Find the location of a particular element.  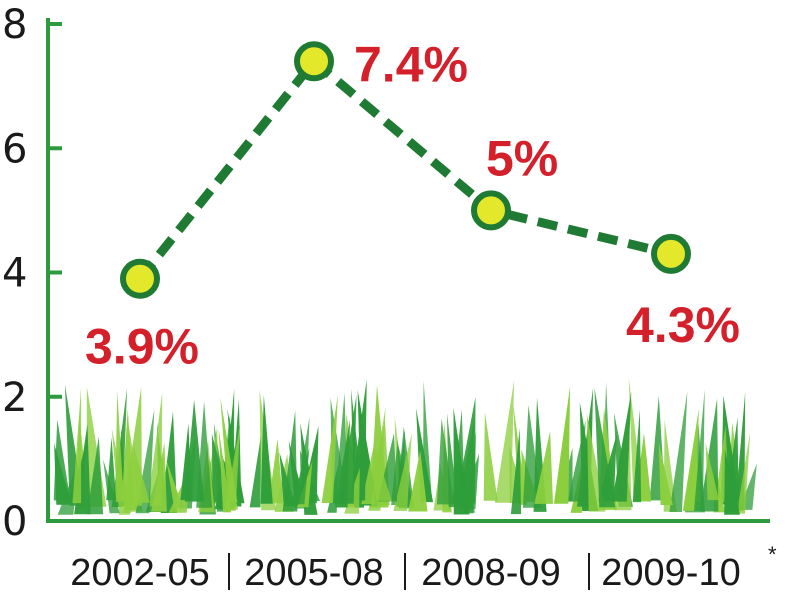

y-tick-label: 4 is located at coordinates (14, 274).